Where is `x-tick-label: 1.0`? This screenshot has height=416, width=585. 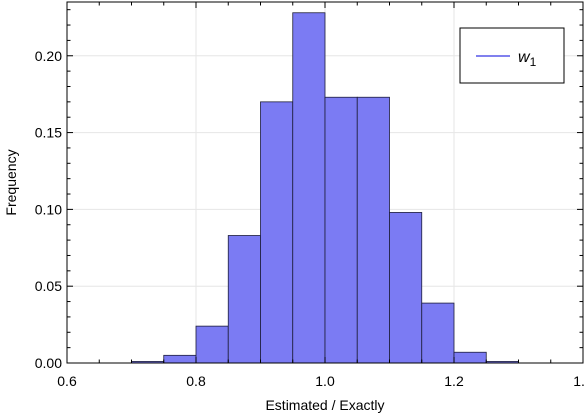 x-tick-label: 1.0 is located at coordinates (325, 381).